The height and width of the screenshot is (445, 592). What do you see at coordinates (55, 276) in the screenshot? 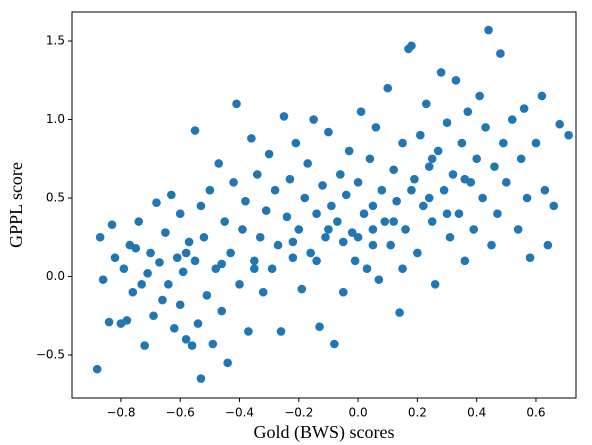
I see `y-tick-label: 0.0` at bounding box center [55, 276].